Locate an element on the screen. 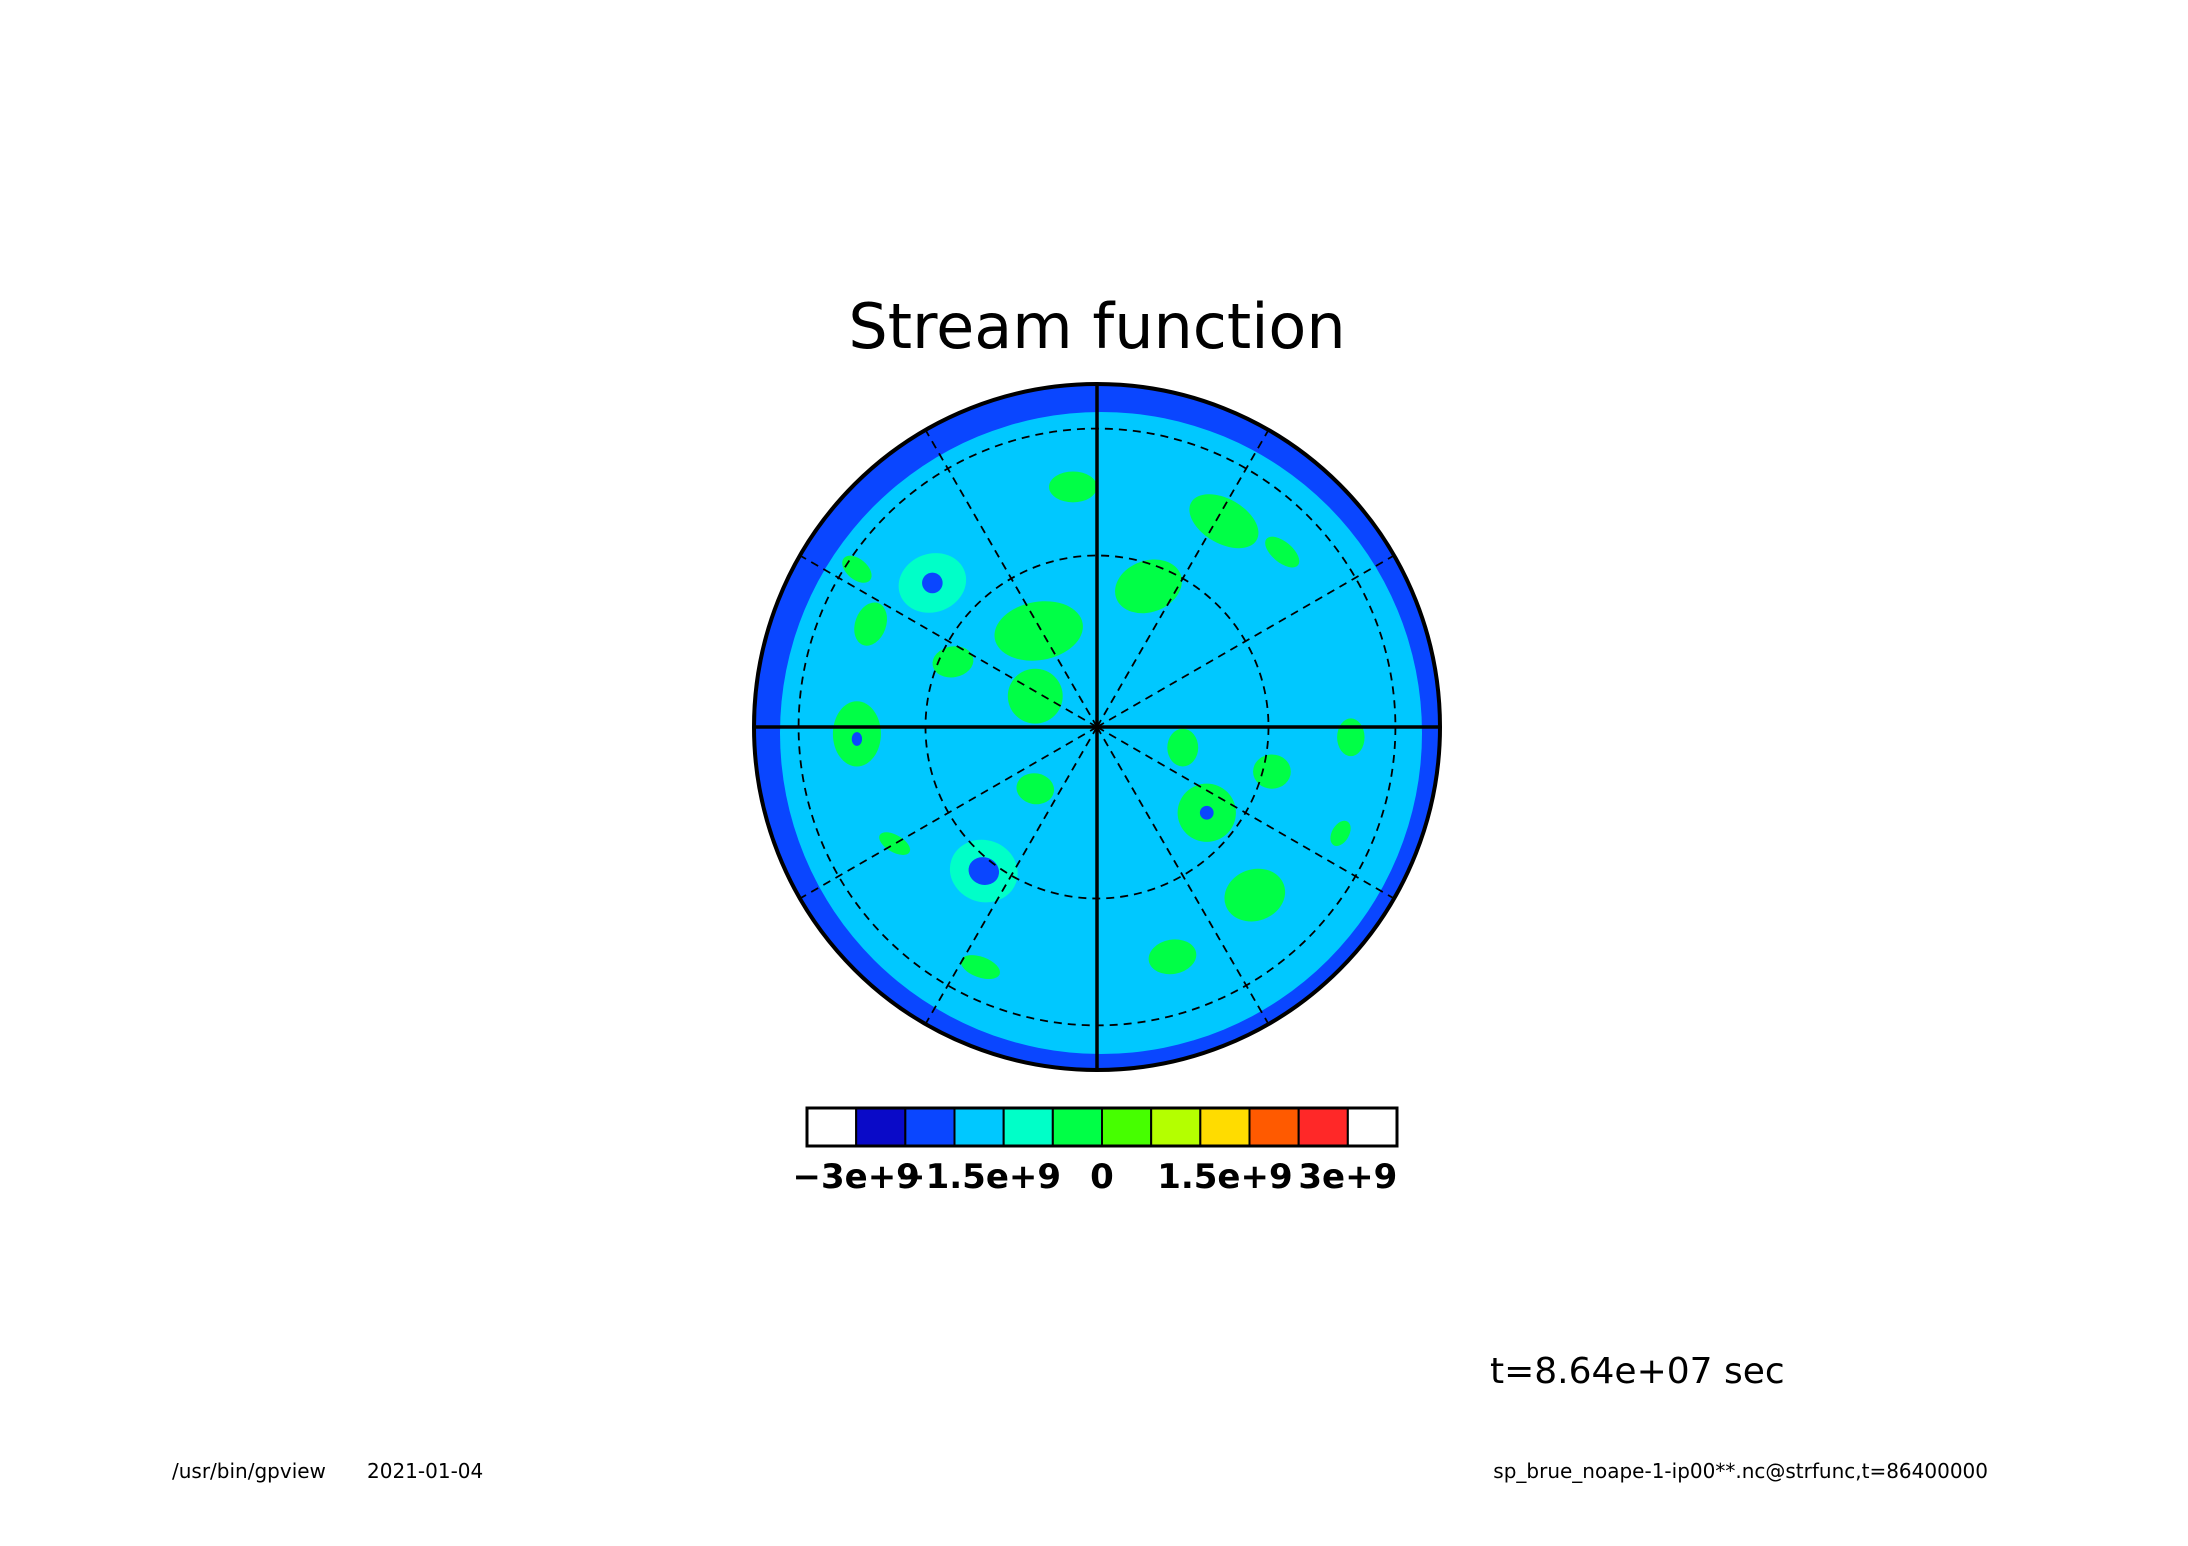 This screenshot has height=1546, width=2188. chart-title: Stream function is located at coordinates (1096, 326).